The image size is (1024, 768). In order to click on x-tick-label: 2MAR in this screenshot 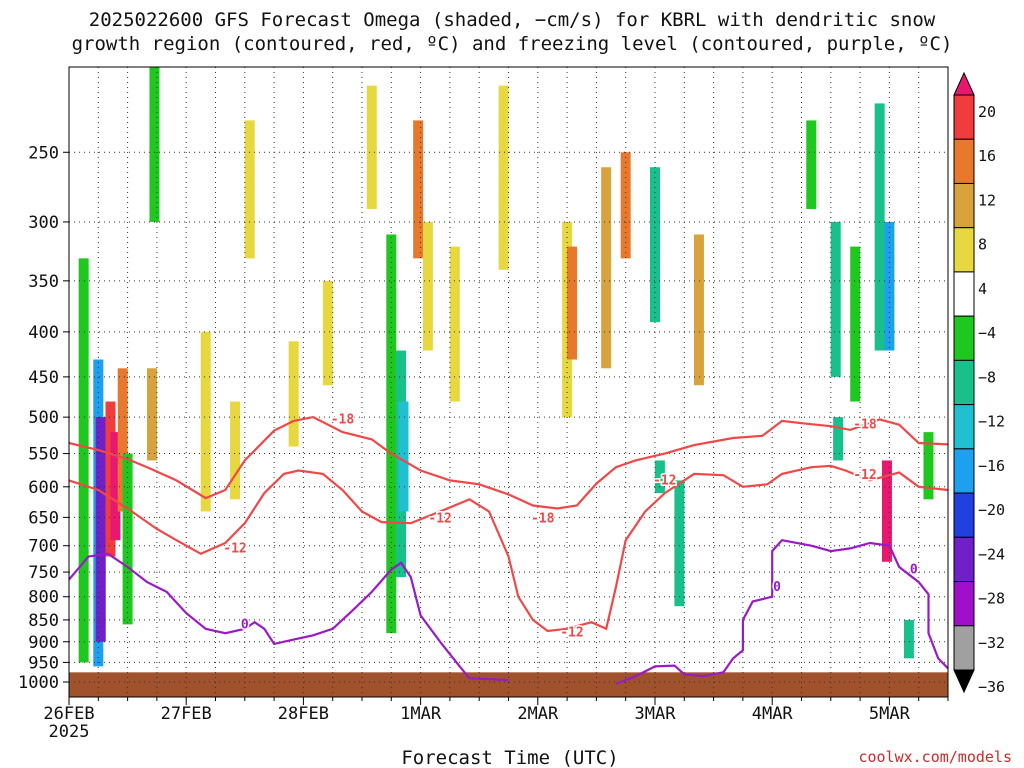, I will do `click(538, 714)`.